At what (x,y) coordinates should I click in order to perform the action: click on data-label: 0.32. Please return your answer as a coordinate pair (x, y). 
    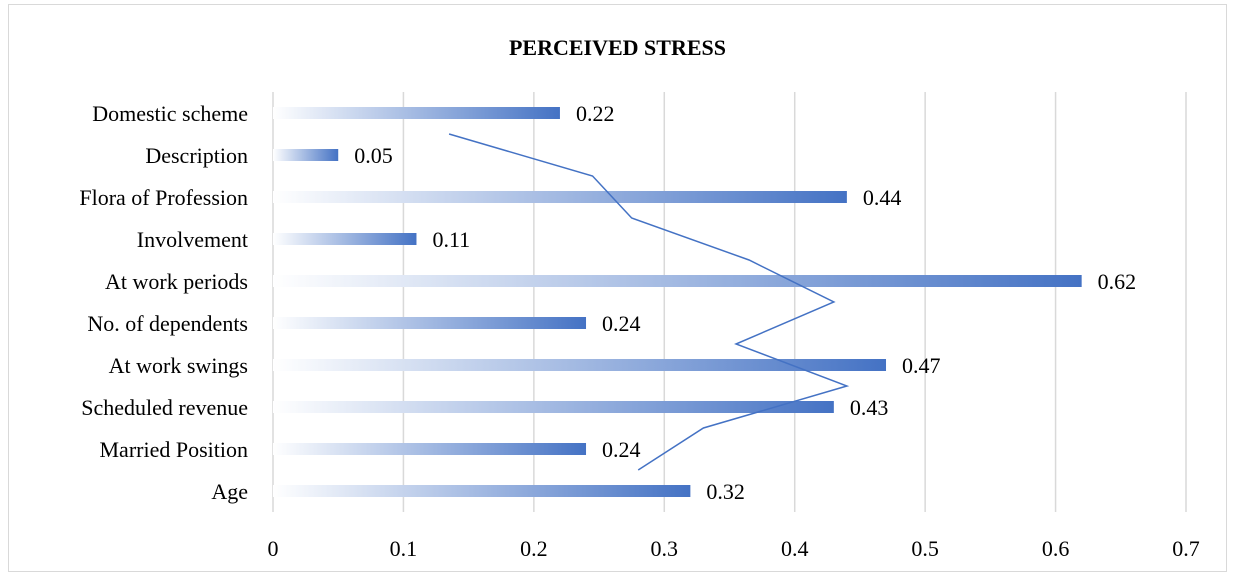
    Looking at the image, I should click on (725, 491).